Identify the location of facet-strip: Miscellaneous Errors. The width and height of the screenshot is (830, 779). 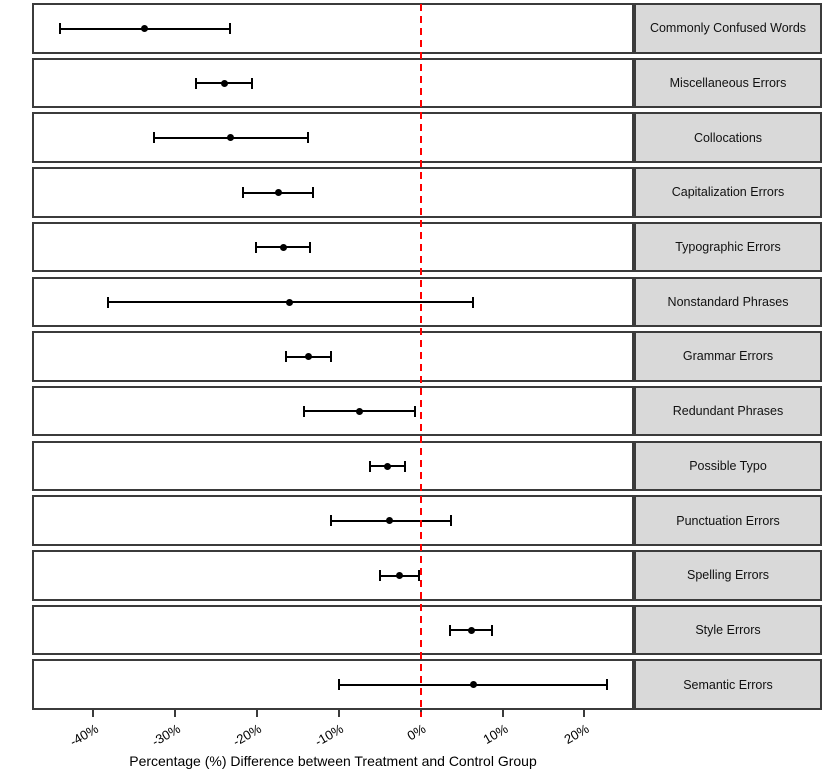
(728, 83).